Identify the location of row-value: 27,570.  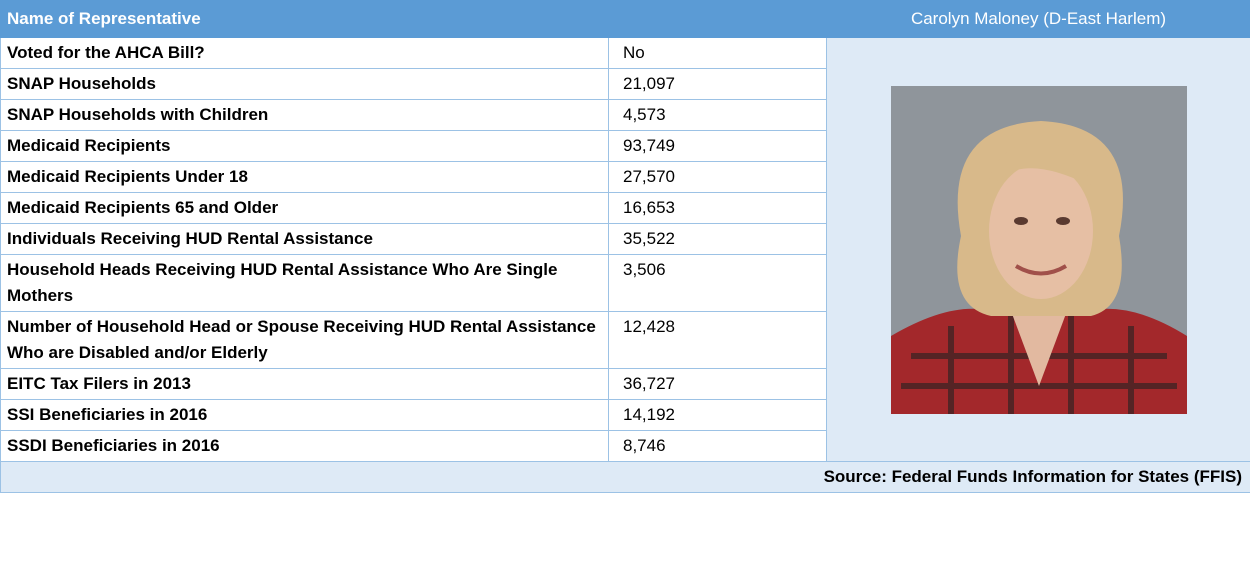
(717, 177).